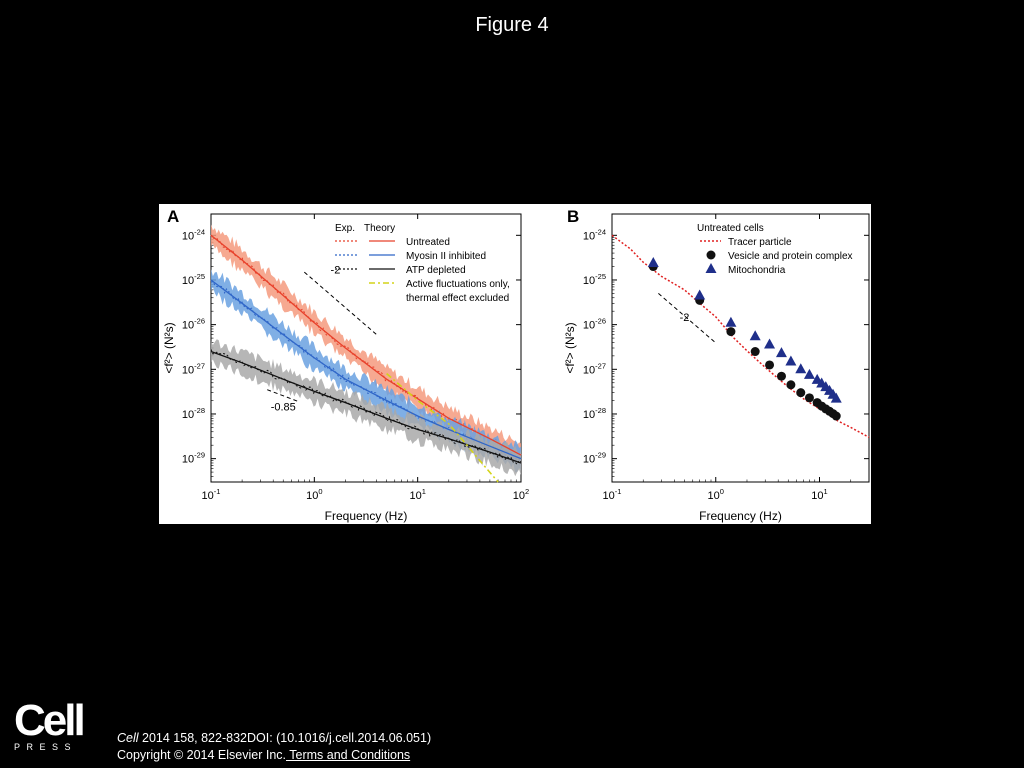  What do you see at coordinates (521, 494) in the screenshot?
I see `x-tick-label: 10²` at bounding box center [521, 494].